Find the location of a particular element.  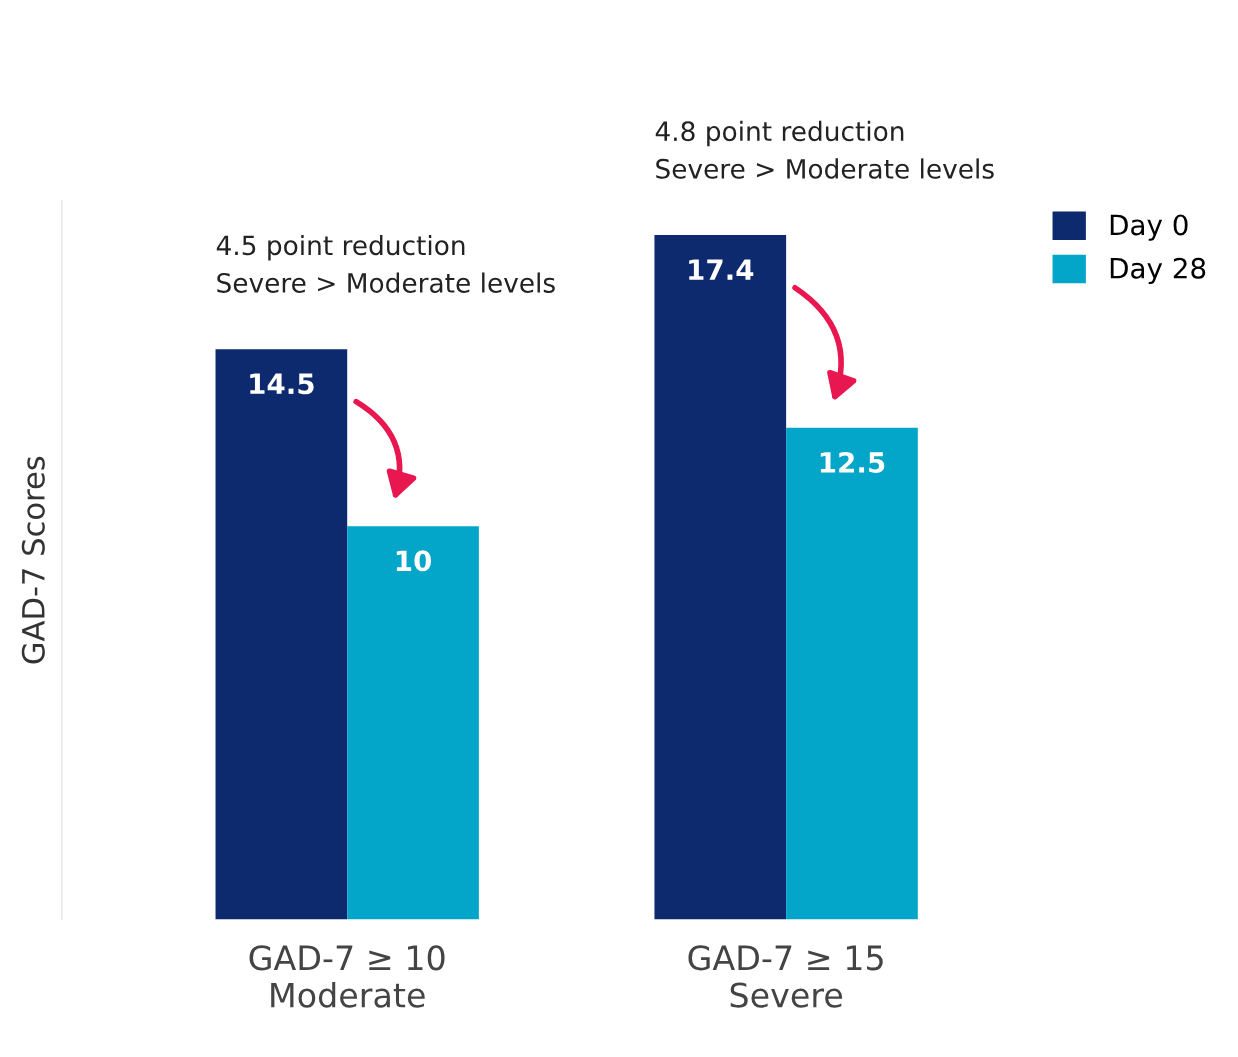

data-label: 17.4 is located at coordinates (721, 269).